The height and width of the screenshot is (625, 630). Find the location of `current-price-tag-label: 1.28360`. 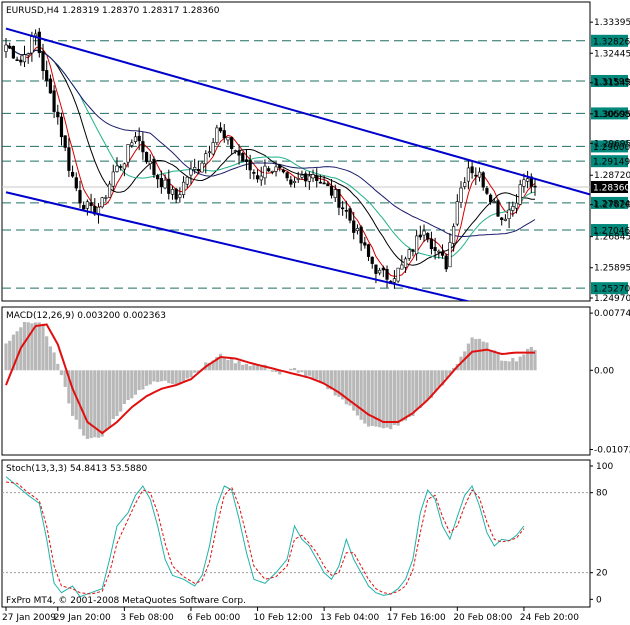

current-price-tag-label: 1.28360 is located at coordinates (611, 189).